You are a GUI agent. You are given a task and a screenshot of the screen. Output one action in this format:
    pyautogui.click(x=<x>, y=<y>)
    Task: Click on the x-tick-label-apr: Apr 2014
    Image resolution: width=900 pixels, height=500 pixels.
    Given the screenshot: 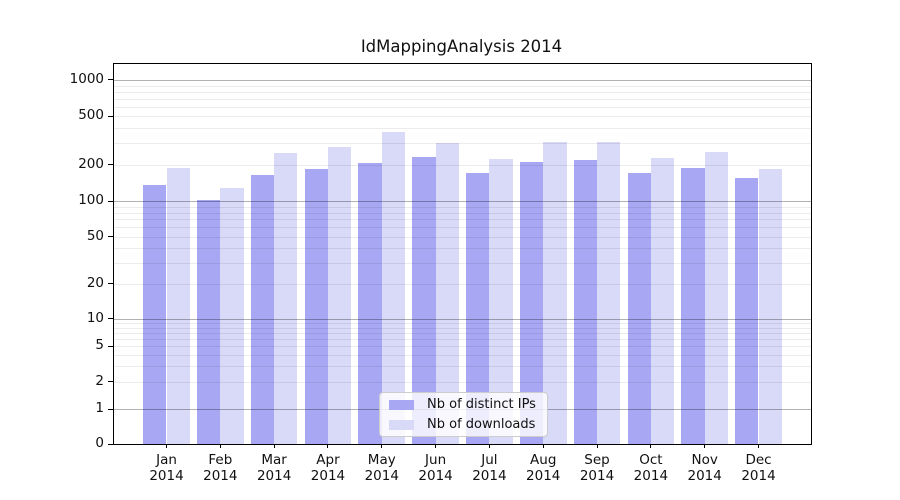 What is the action you would take?
    pyautogui.click(x=328, y=468)
    